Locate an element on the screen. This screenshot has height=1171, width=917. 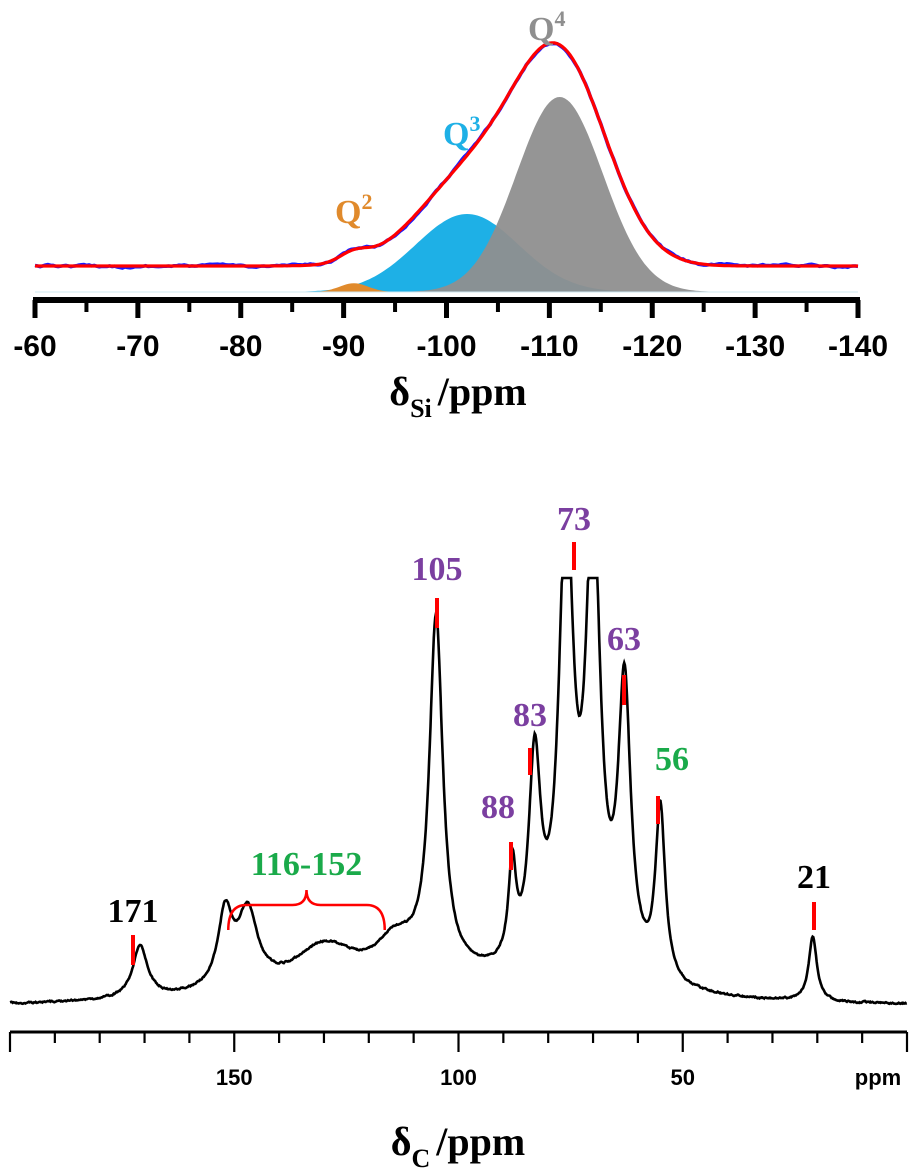
q2-label: Q2 is located at coordinates (353, 210).